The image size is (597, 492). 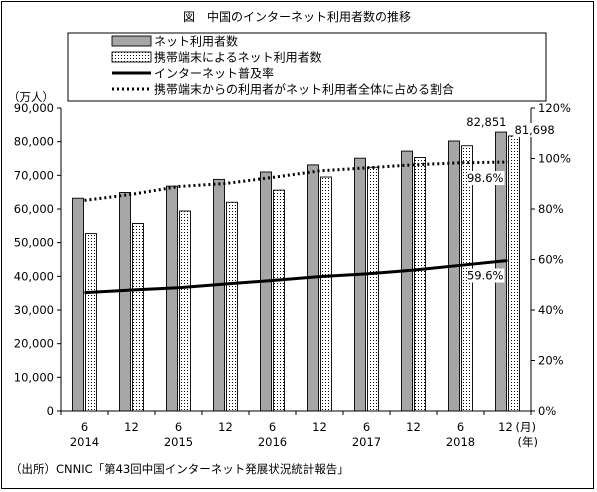 I want to click on left-tick-label: 80,000, so click(x=34, y=142).